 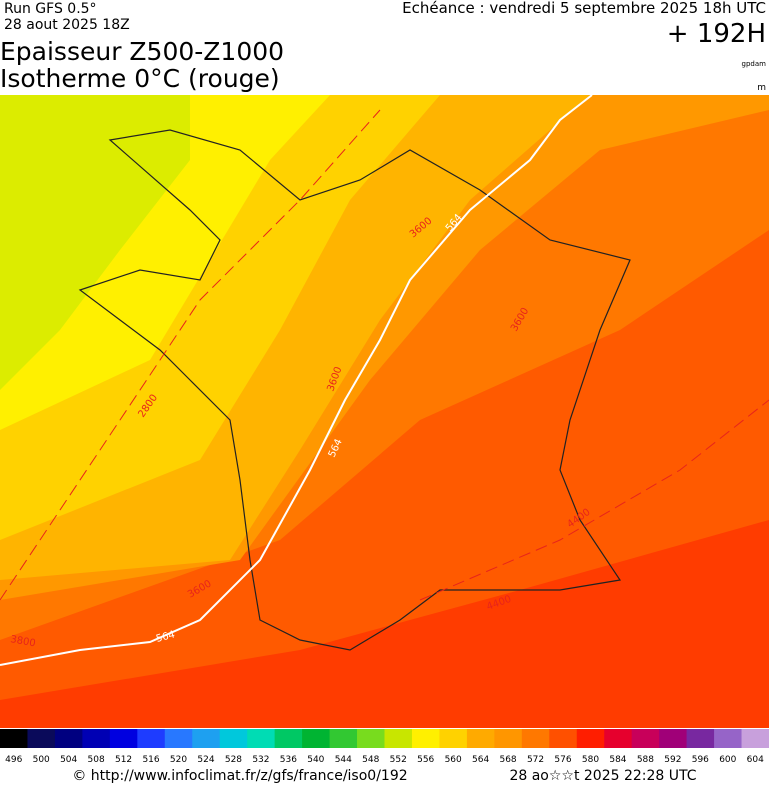 What do you see at coordinates (165, 637) in the screenshot?
I see `contour-label: 564` at bounding box center [165, 637].